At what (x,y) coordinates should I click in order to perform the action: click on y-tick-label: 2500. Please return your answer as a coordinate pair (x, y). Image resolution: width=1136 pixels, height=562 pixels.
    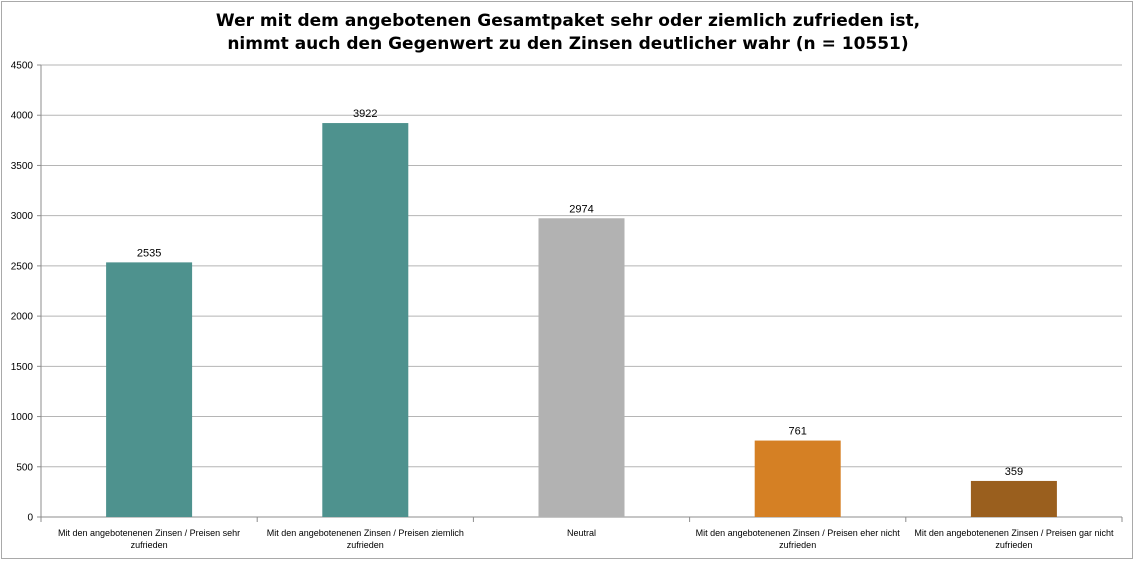
    Looking at the image, I should click on (22, 266).